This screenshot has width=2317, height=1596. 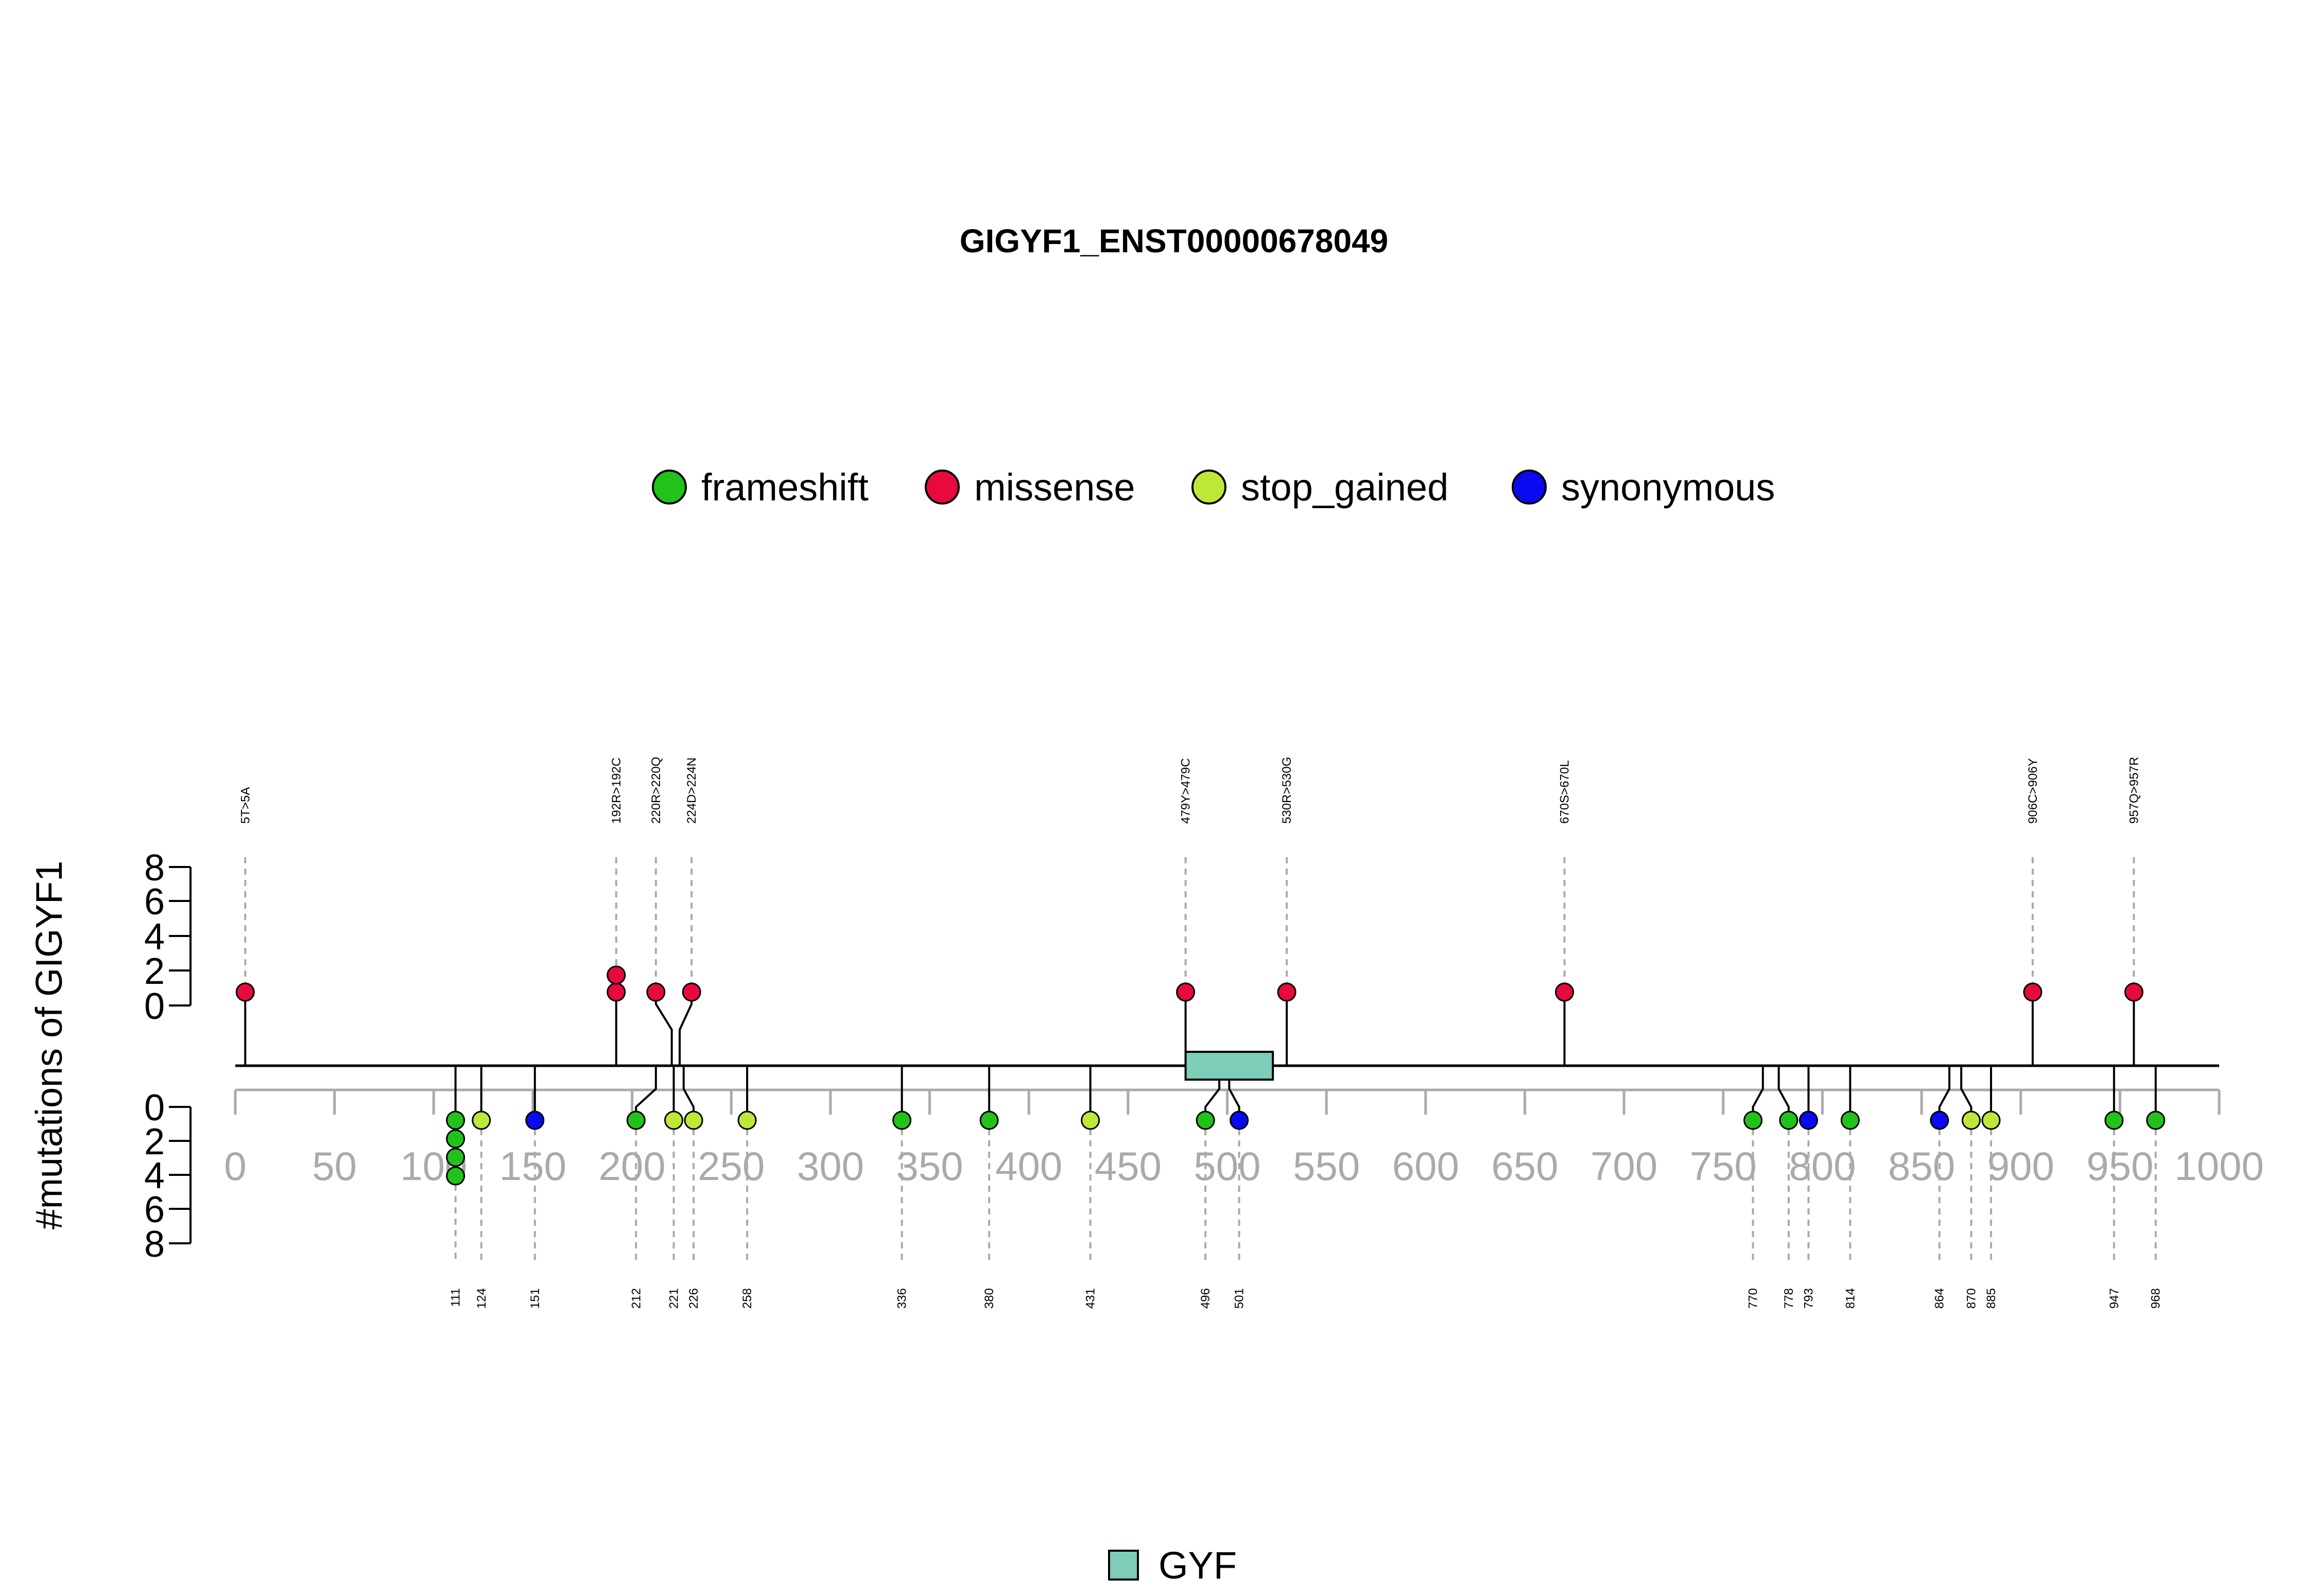 What do you see at coordinates (747, 1299) in the screenshot?
I see `mutation-label: 258` at bounding box center [747, 1299].